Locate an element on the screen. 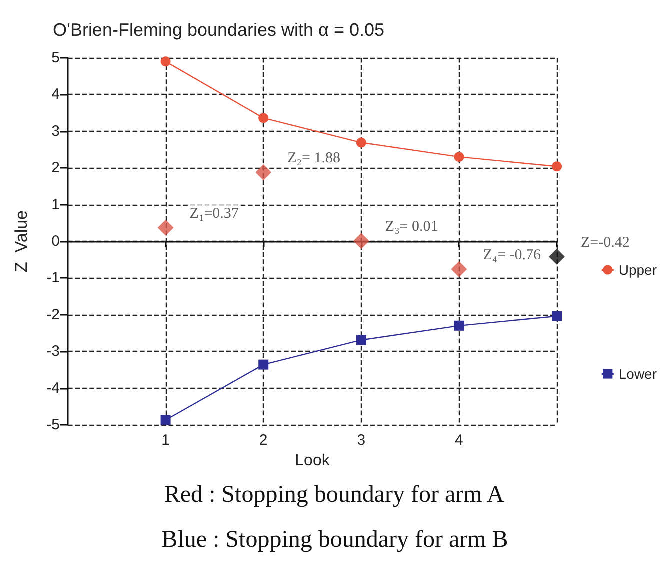 The image size is (670, 583). x-tick-label: 1 is located at coordinates (166, 440).